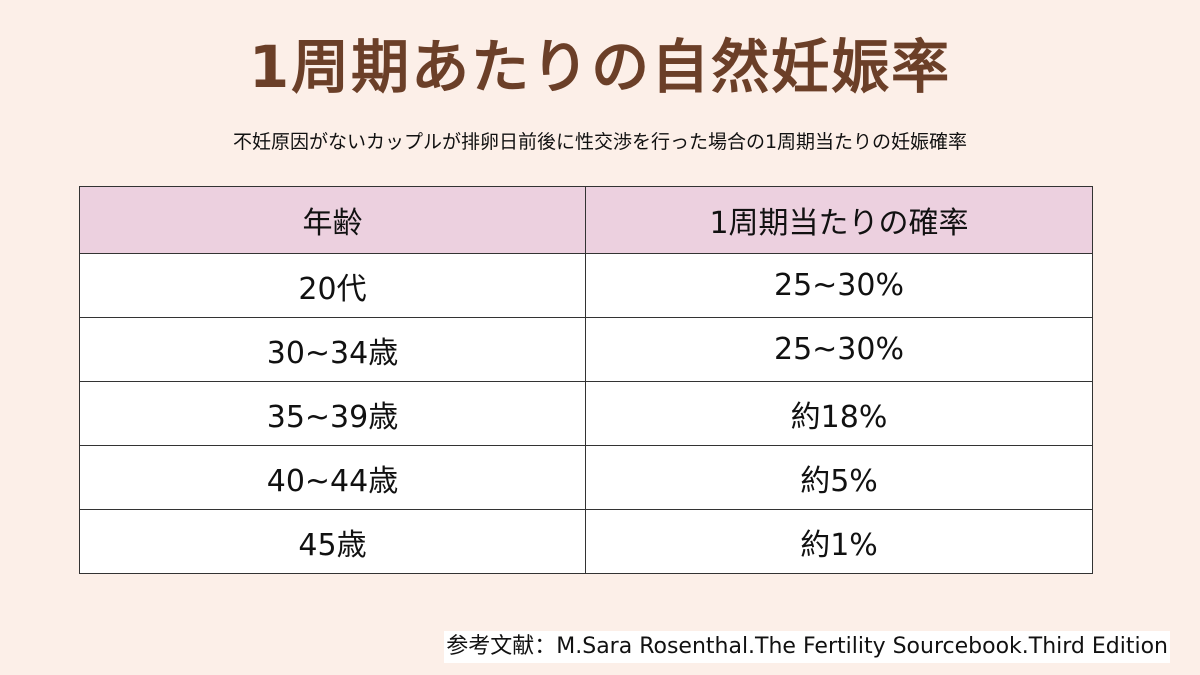  What do you see at coordinates (839, 477) in the screenshot?
I see `rate-cell: 約5%` at bounding box center [839, 477].